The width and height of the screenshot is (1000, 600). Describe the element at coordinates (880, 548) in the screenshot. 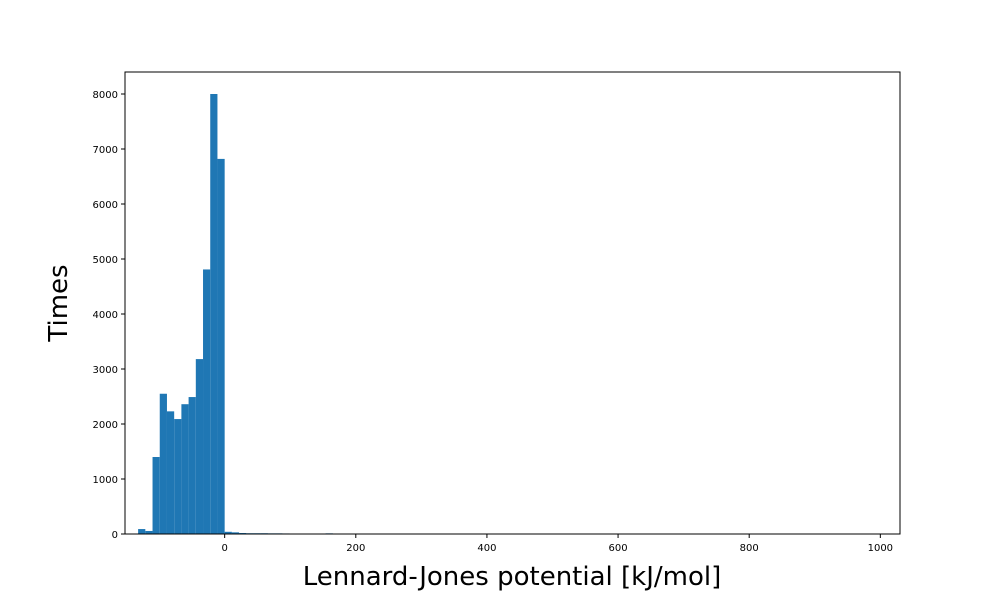

I see `x-tick-label: 1000` at that location.